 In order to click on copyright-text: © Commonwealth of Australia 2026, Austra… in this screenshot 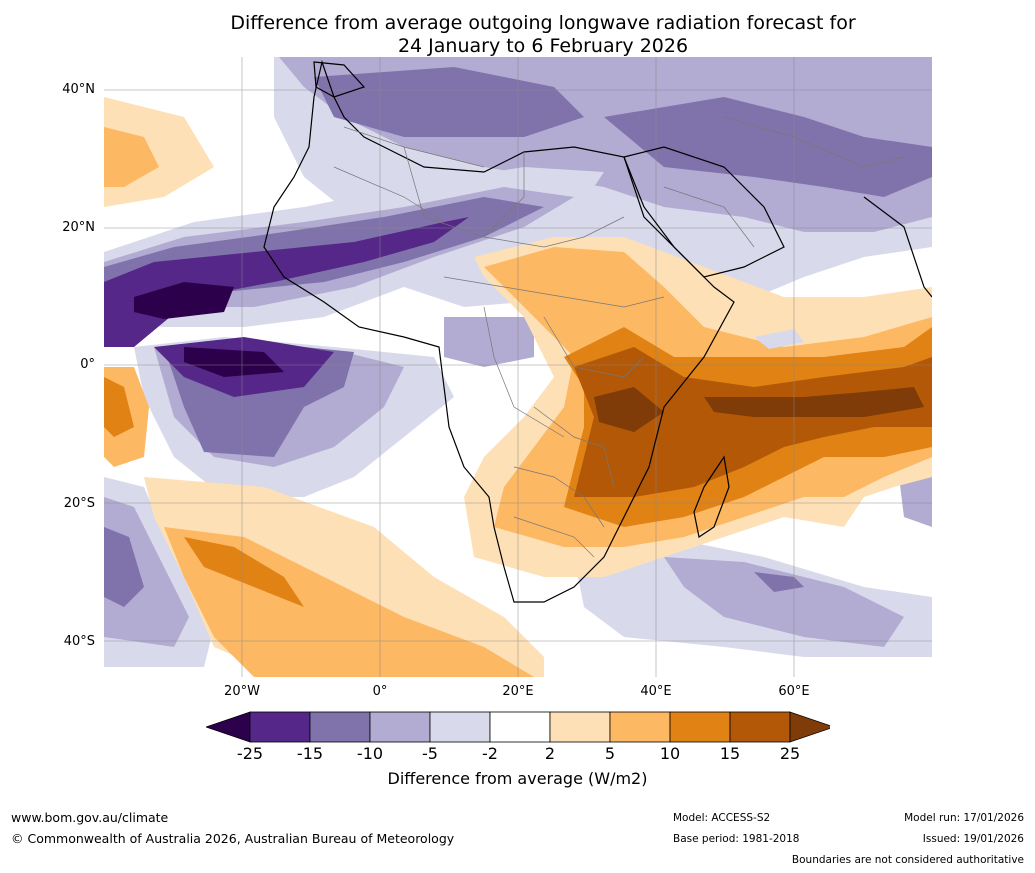, I will do `click(233, 838)`.